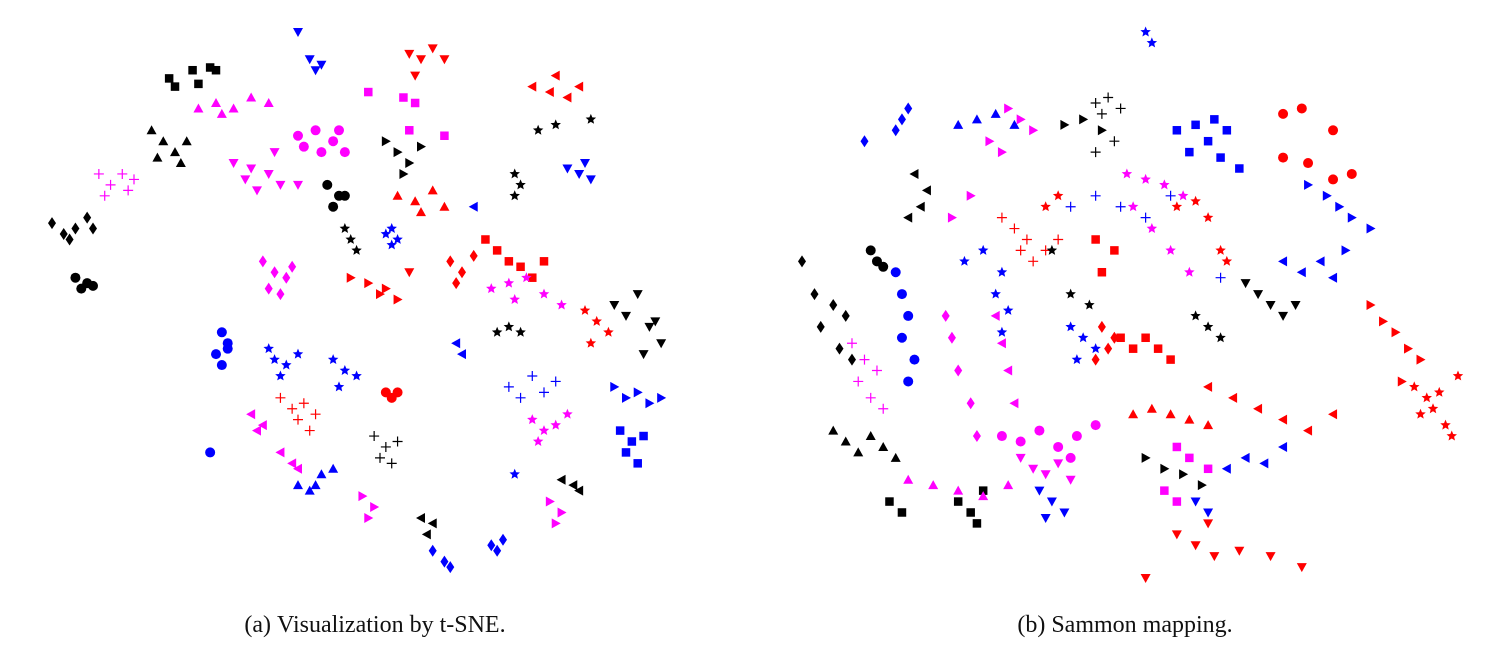  I want to click on caption-a: (a) Visualization by t-SNE., so click(375, 625).